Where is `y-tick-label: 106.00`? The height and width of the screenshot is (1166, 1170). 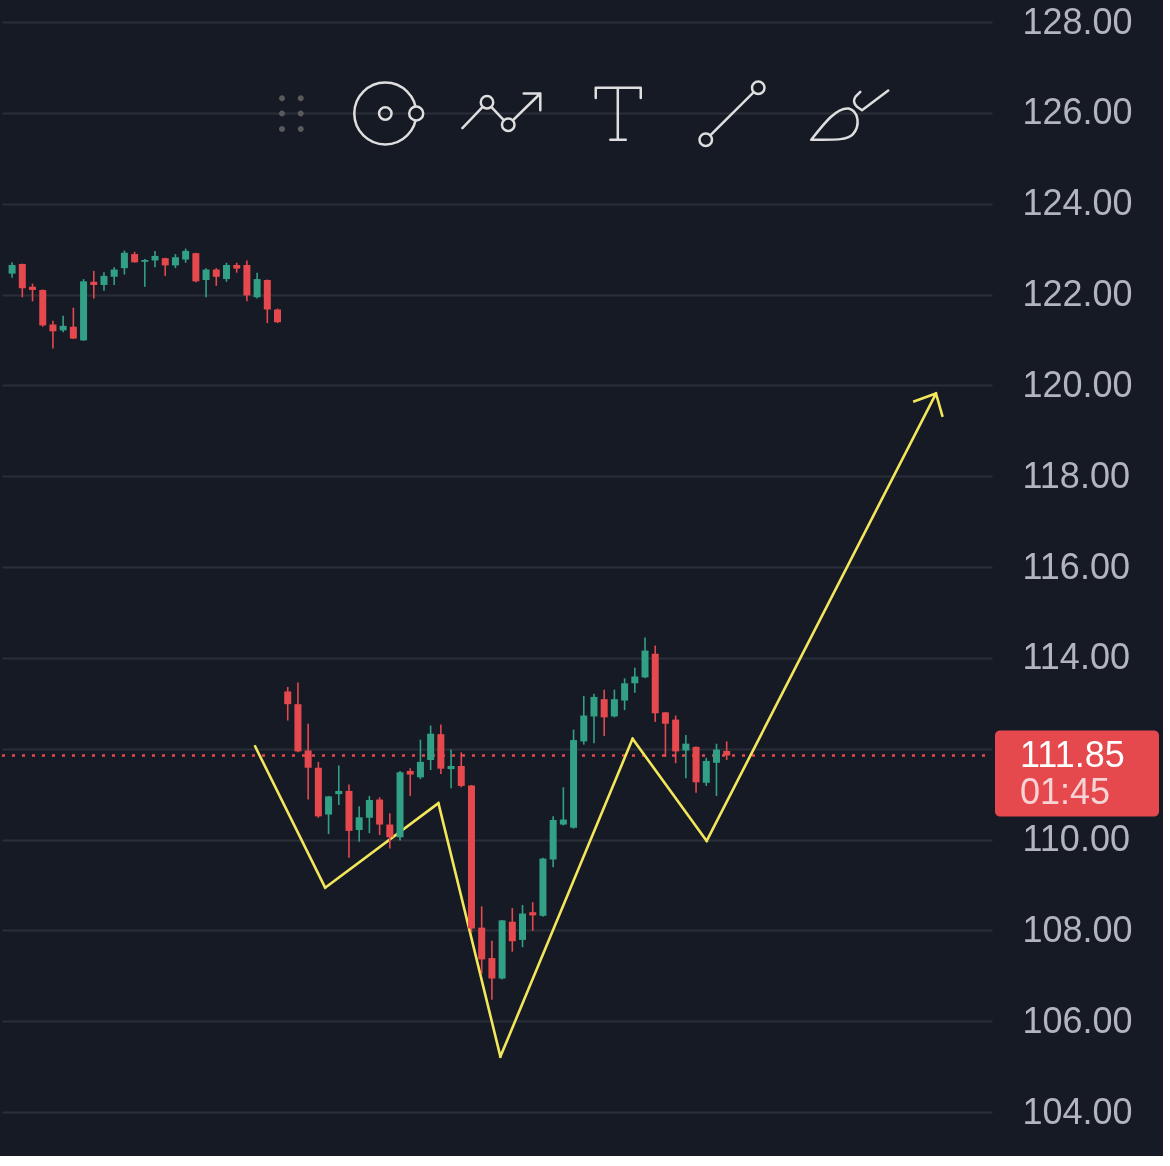
y-tick-label: 106.00 is located at coordinates (1077, 1020).